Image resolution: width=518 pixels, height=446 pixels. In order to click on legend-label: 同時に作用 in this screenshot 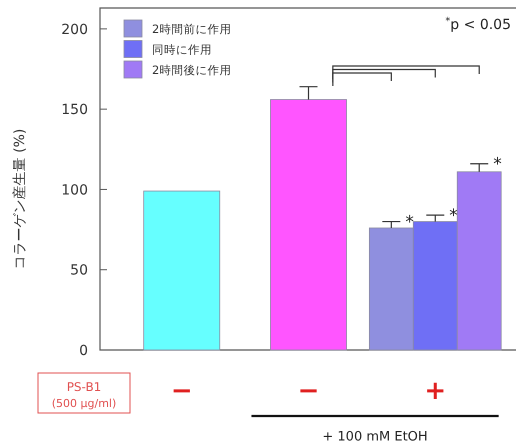, I will do `click(182, 49)`.